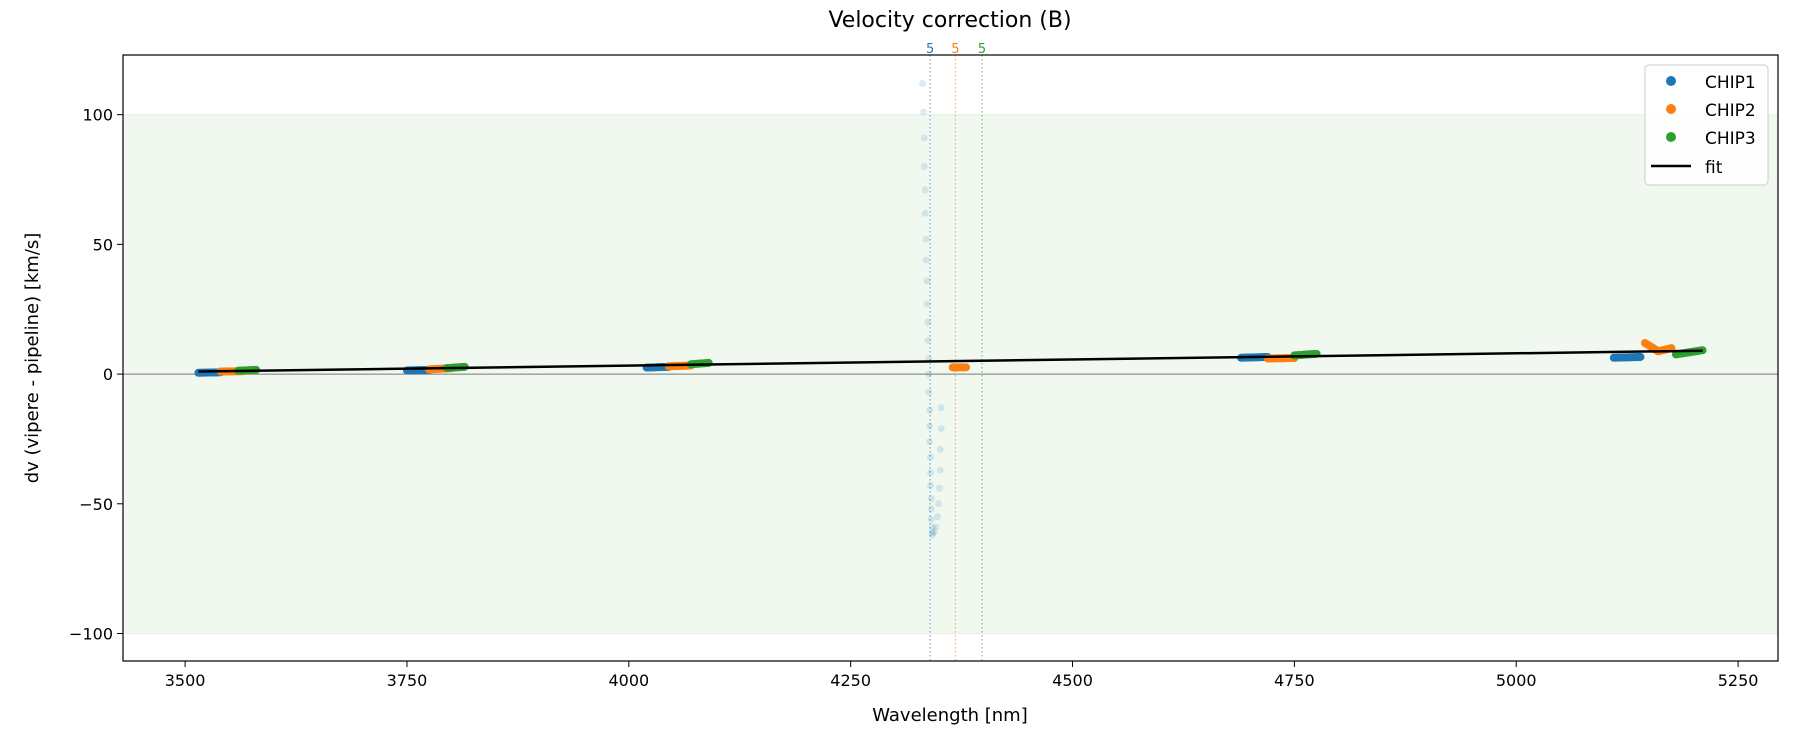 The width and height of the screenshot is (1800, 754). What do you see at coordinates (91, 634) in the screenshot?
I see `y-tick-label: −100` at bounding box center [91, 634].